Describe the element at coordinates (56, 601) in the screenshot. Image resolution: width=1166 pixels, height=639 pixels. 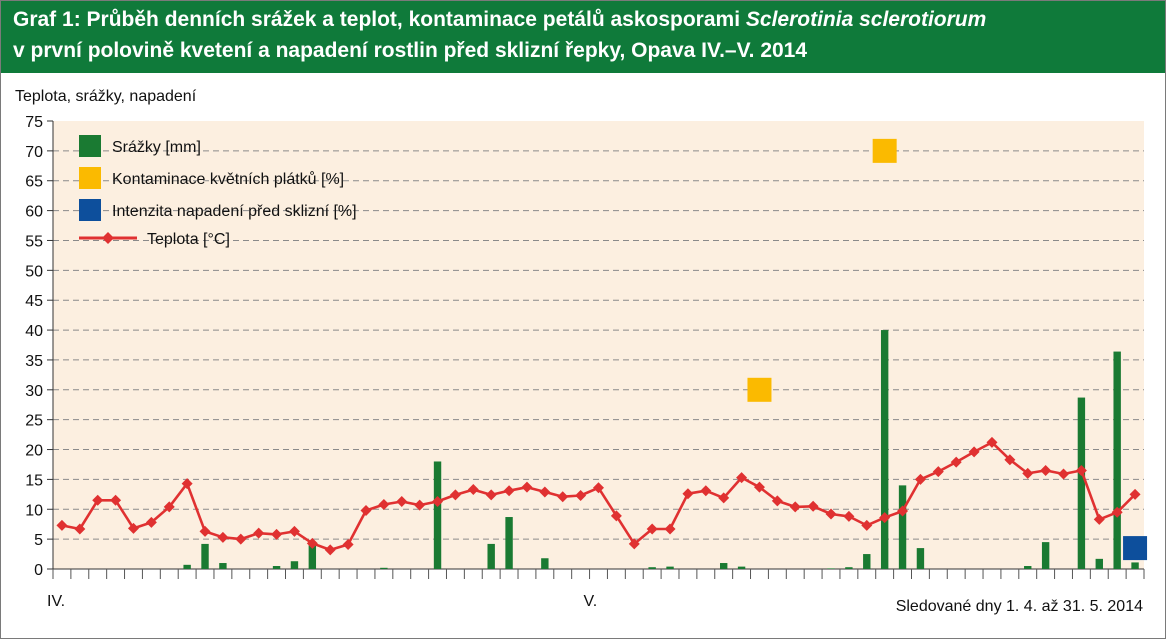
I see `month-label: IV.` at that location.